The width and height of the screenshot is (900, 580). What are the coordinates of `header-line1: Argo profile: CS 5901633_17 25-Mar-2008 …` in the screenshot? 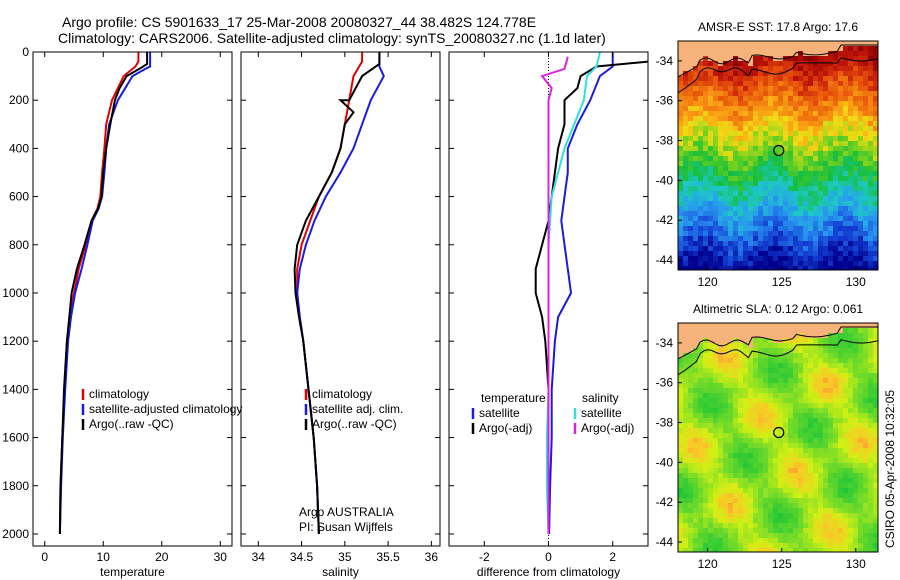 It's located at (299, 22).